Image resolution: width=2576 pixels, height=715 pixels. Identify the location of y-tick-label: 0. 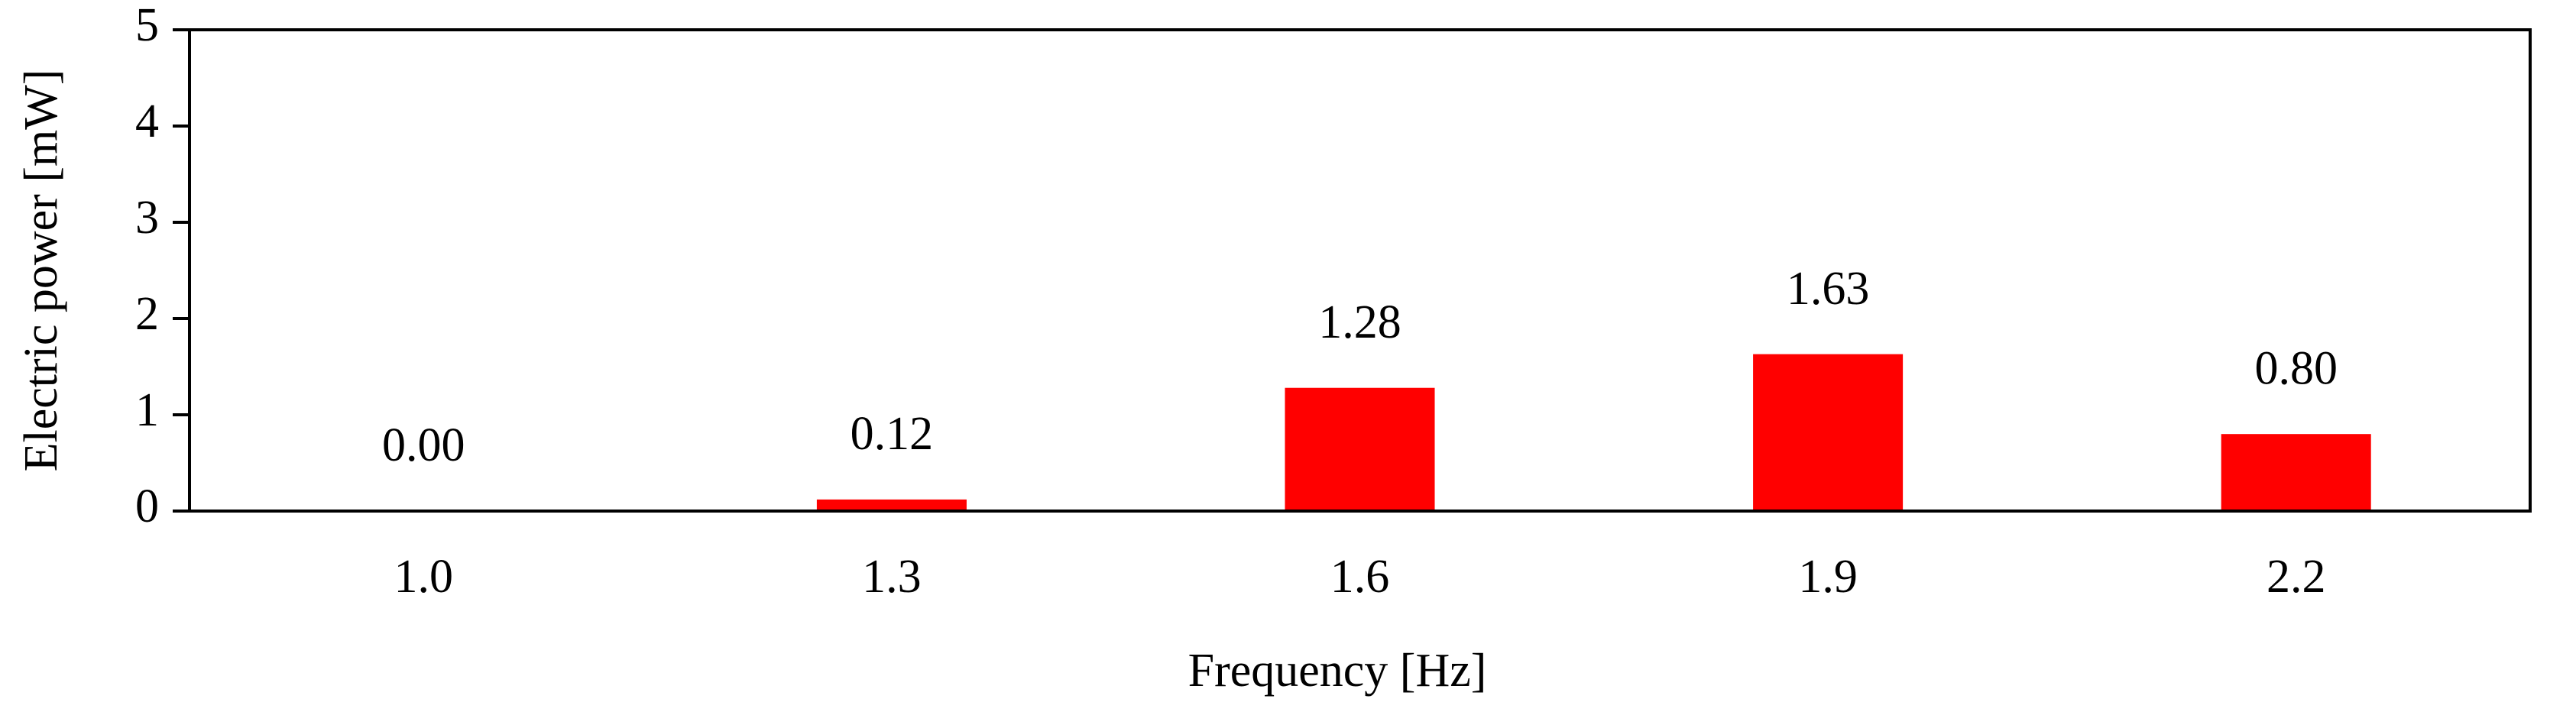
(147, 506).